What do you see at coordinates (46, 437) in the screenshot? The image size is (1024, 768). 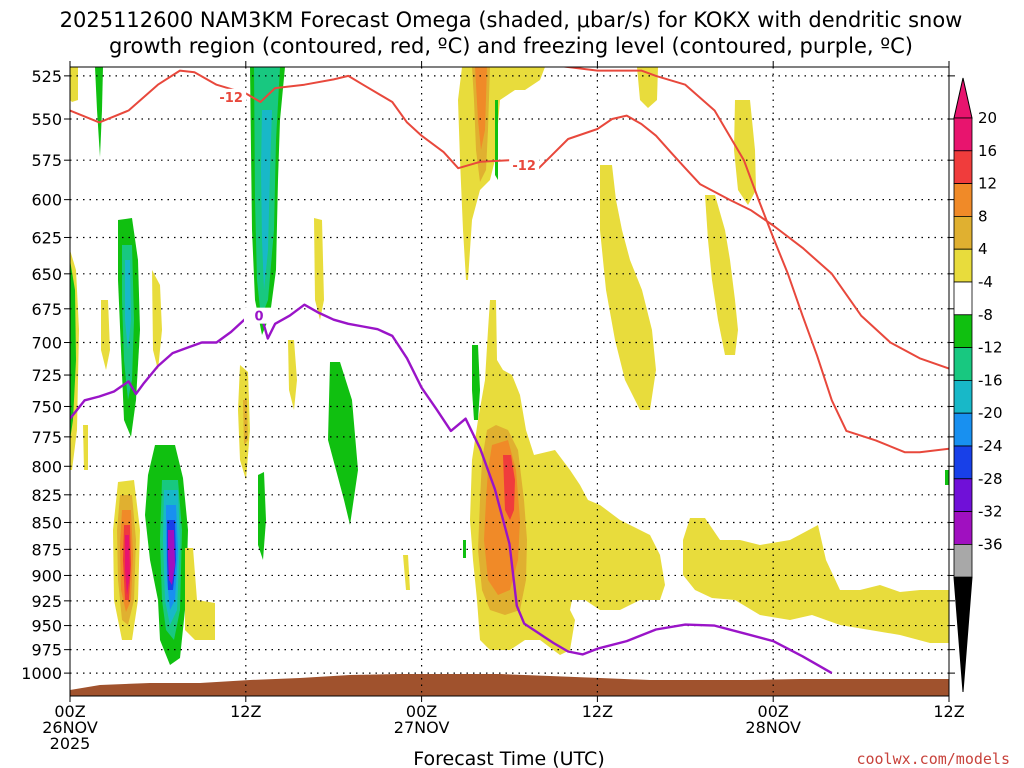 I see `y-tick-label: 775` at bounding box center [46, 437].